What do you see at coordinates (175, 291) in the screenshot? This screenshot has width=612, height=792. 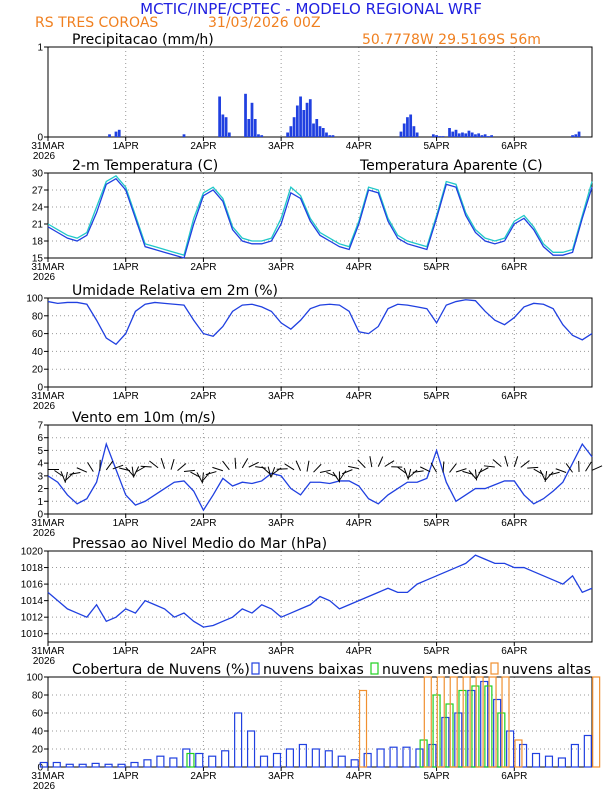 I see `panel-title-rh: Umidade Relativa em 2m (%)` at bounding box center [175, 291].